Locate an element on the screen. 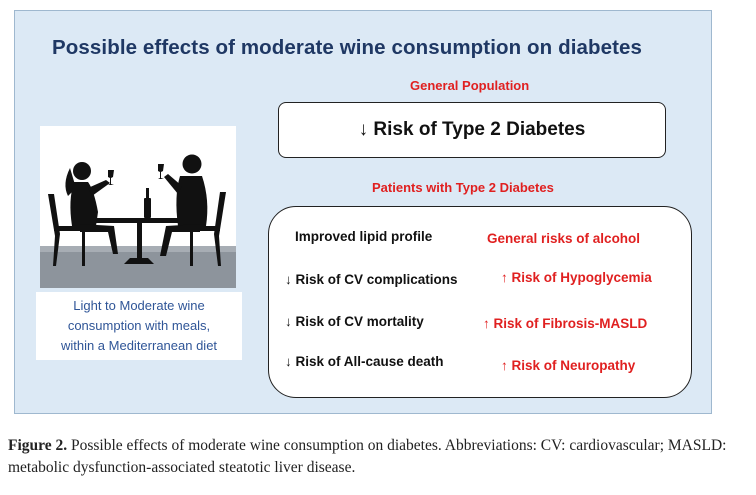 The image size is (756, 495). risk-hypoglycemia: ↑ Risk of Hypoglycemia is located at coordinates (576, 277).